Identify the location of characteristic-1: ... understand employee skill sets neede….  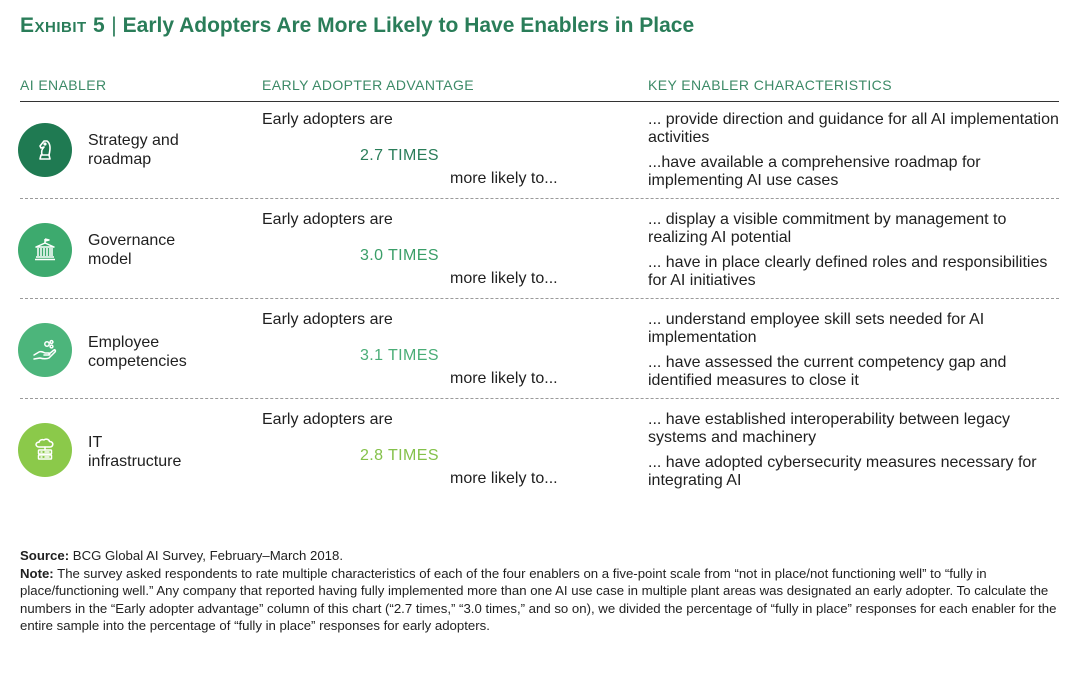
(816, 328).